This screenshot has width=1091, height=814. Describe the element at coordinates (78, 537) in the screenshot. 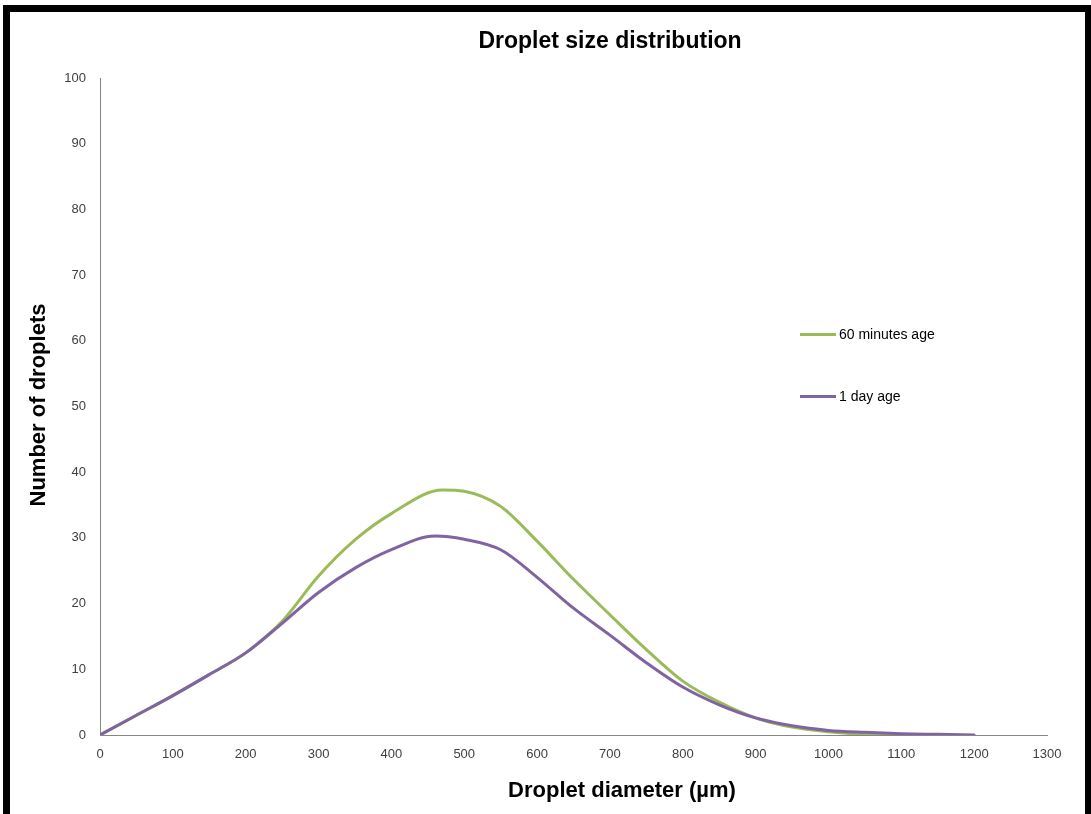

I see `y-tick-label: 30` at that location.